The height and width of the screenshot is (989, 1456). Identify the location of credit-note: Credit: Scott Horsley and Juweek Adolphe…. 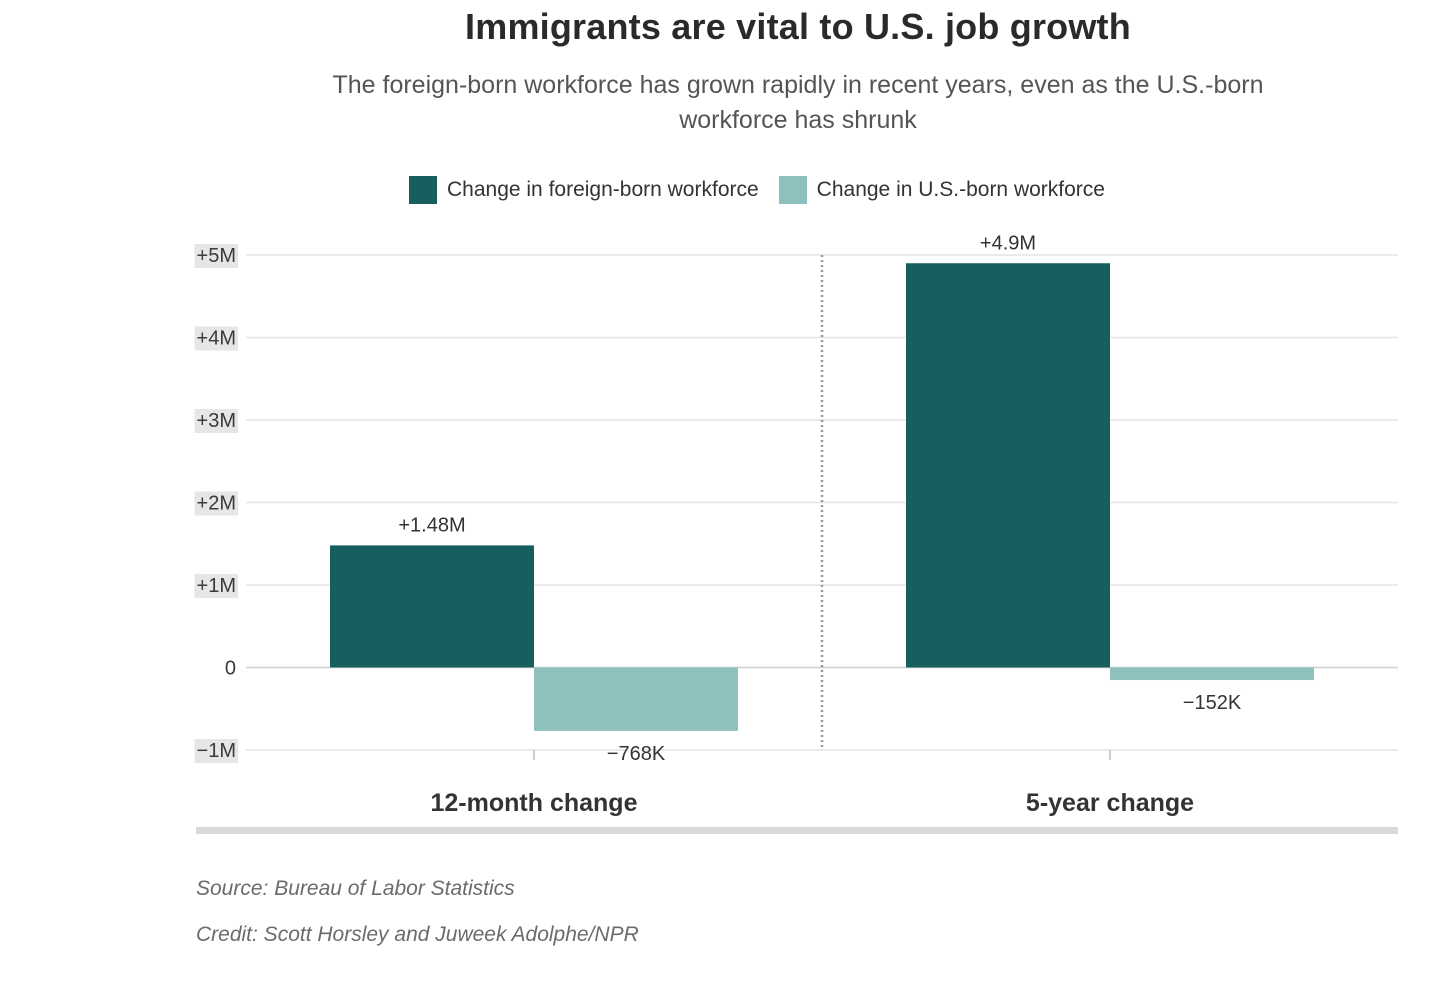
(417, 934).